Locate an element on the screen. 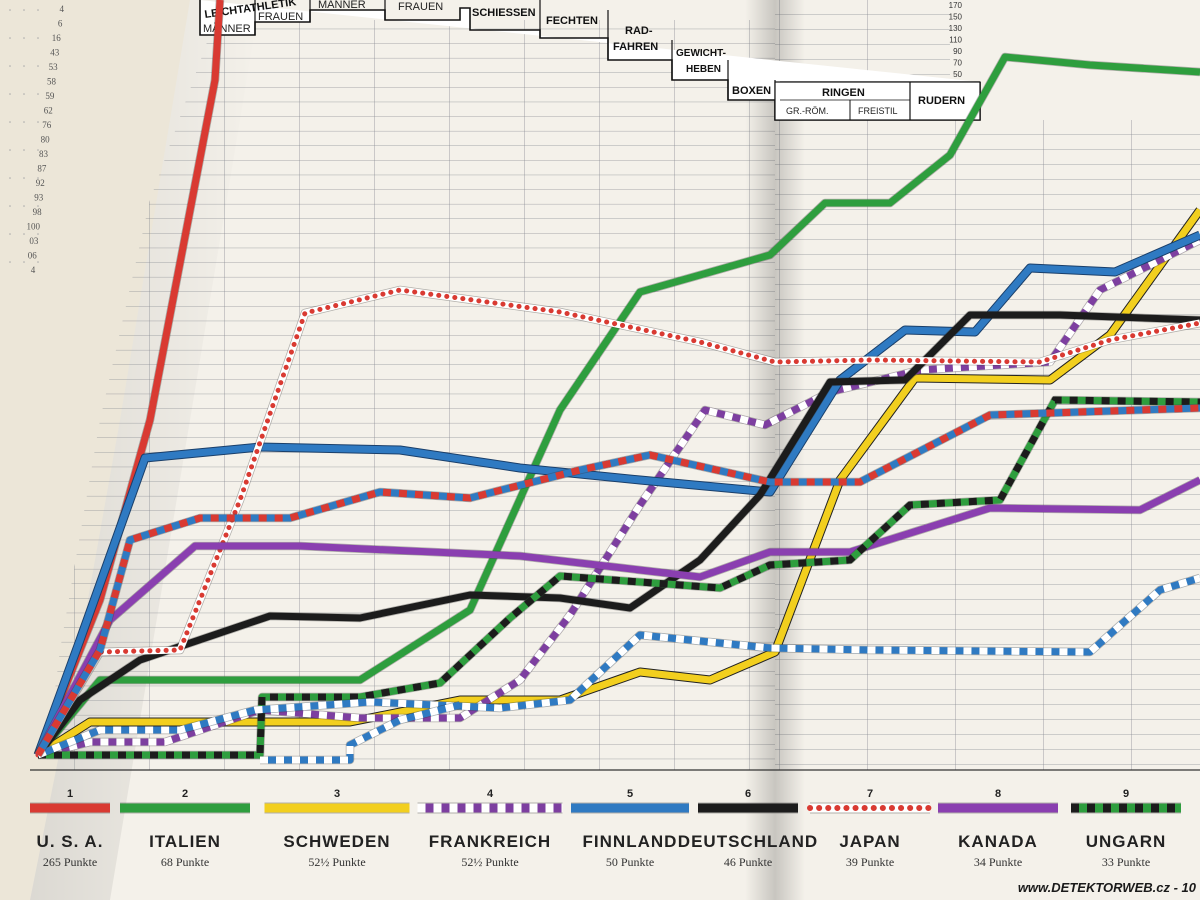 This screenshot has height=900, width=1200. series-line-pattern is located at coordinates (360, 732).